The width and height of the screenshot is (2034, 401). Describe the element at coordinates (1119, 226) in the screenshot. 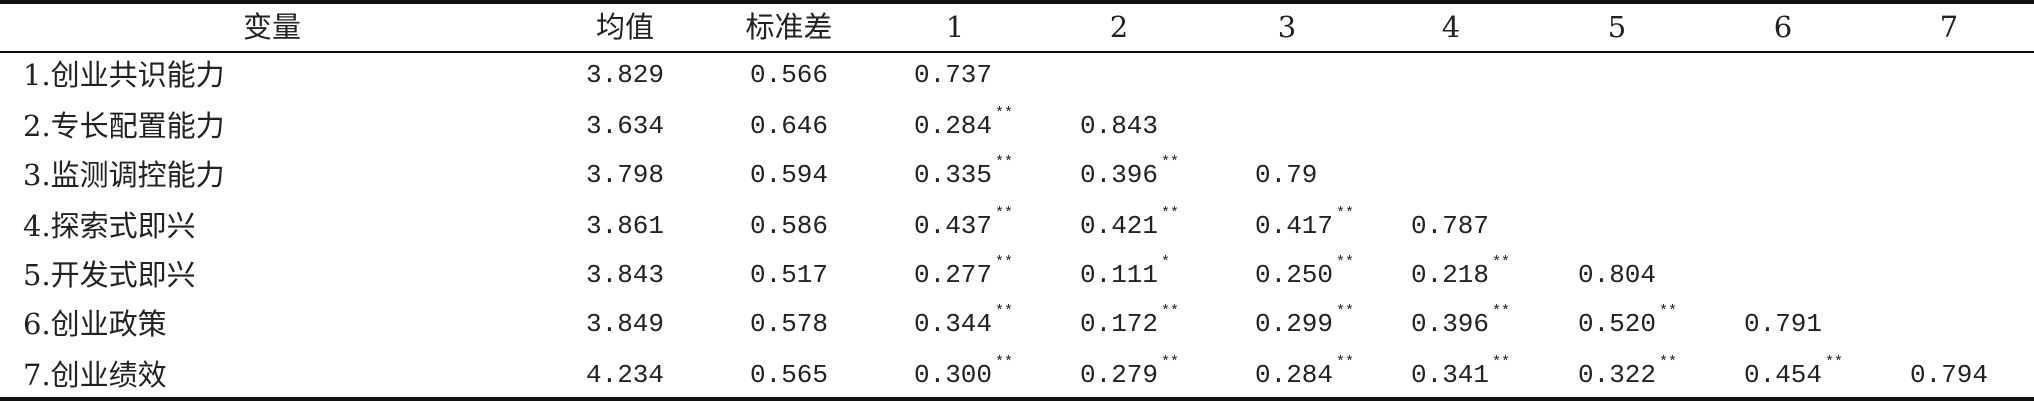

I see `correlation-value: 0.421` at that location.